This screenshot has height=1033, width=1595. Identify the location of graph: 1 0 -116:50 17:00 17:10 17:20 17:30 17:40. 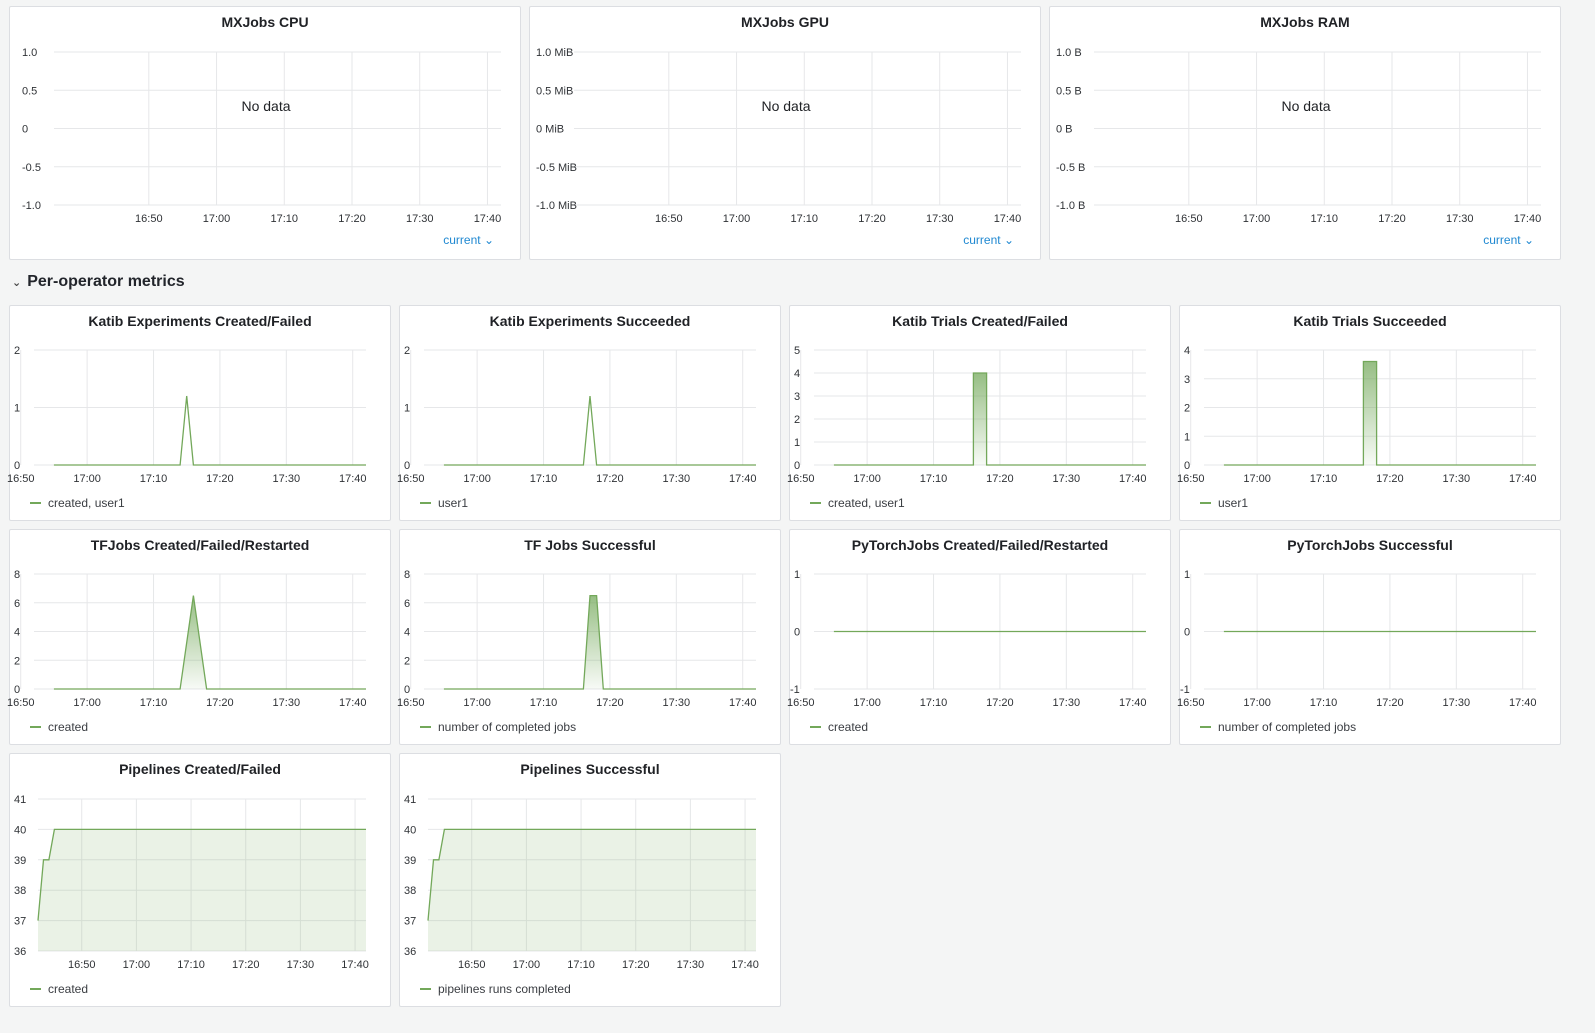
(1357, 639).